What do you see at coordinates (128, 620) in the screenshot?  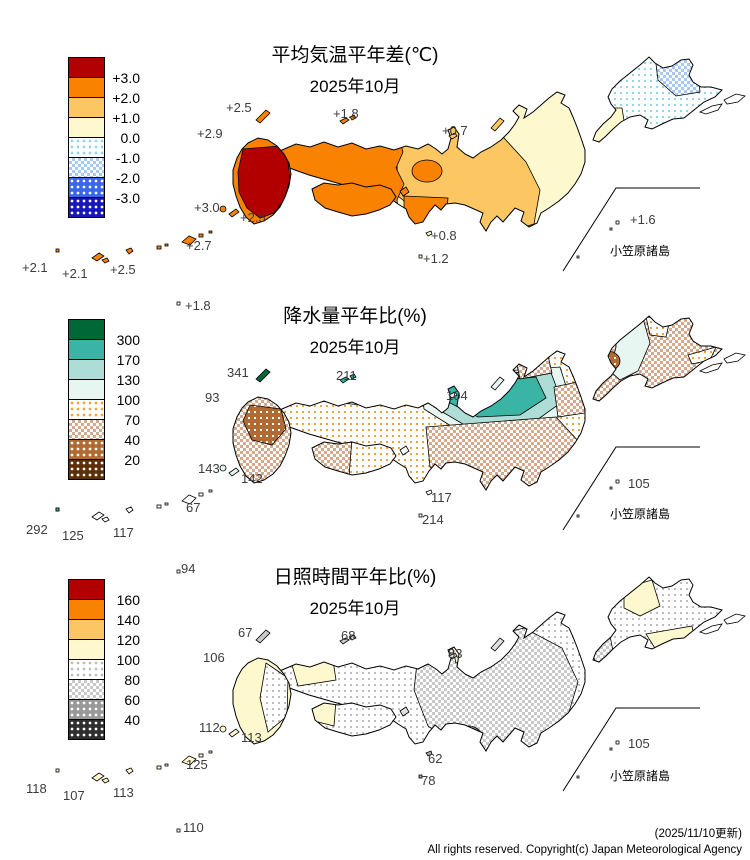 I see `legend-label: 140` at bounding box center [128, 620].